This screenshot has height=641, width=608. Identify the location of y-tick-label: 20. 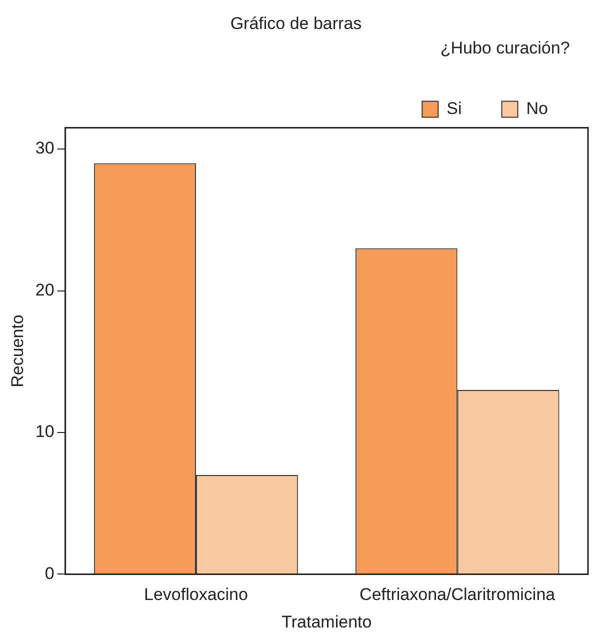
(44, 290).